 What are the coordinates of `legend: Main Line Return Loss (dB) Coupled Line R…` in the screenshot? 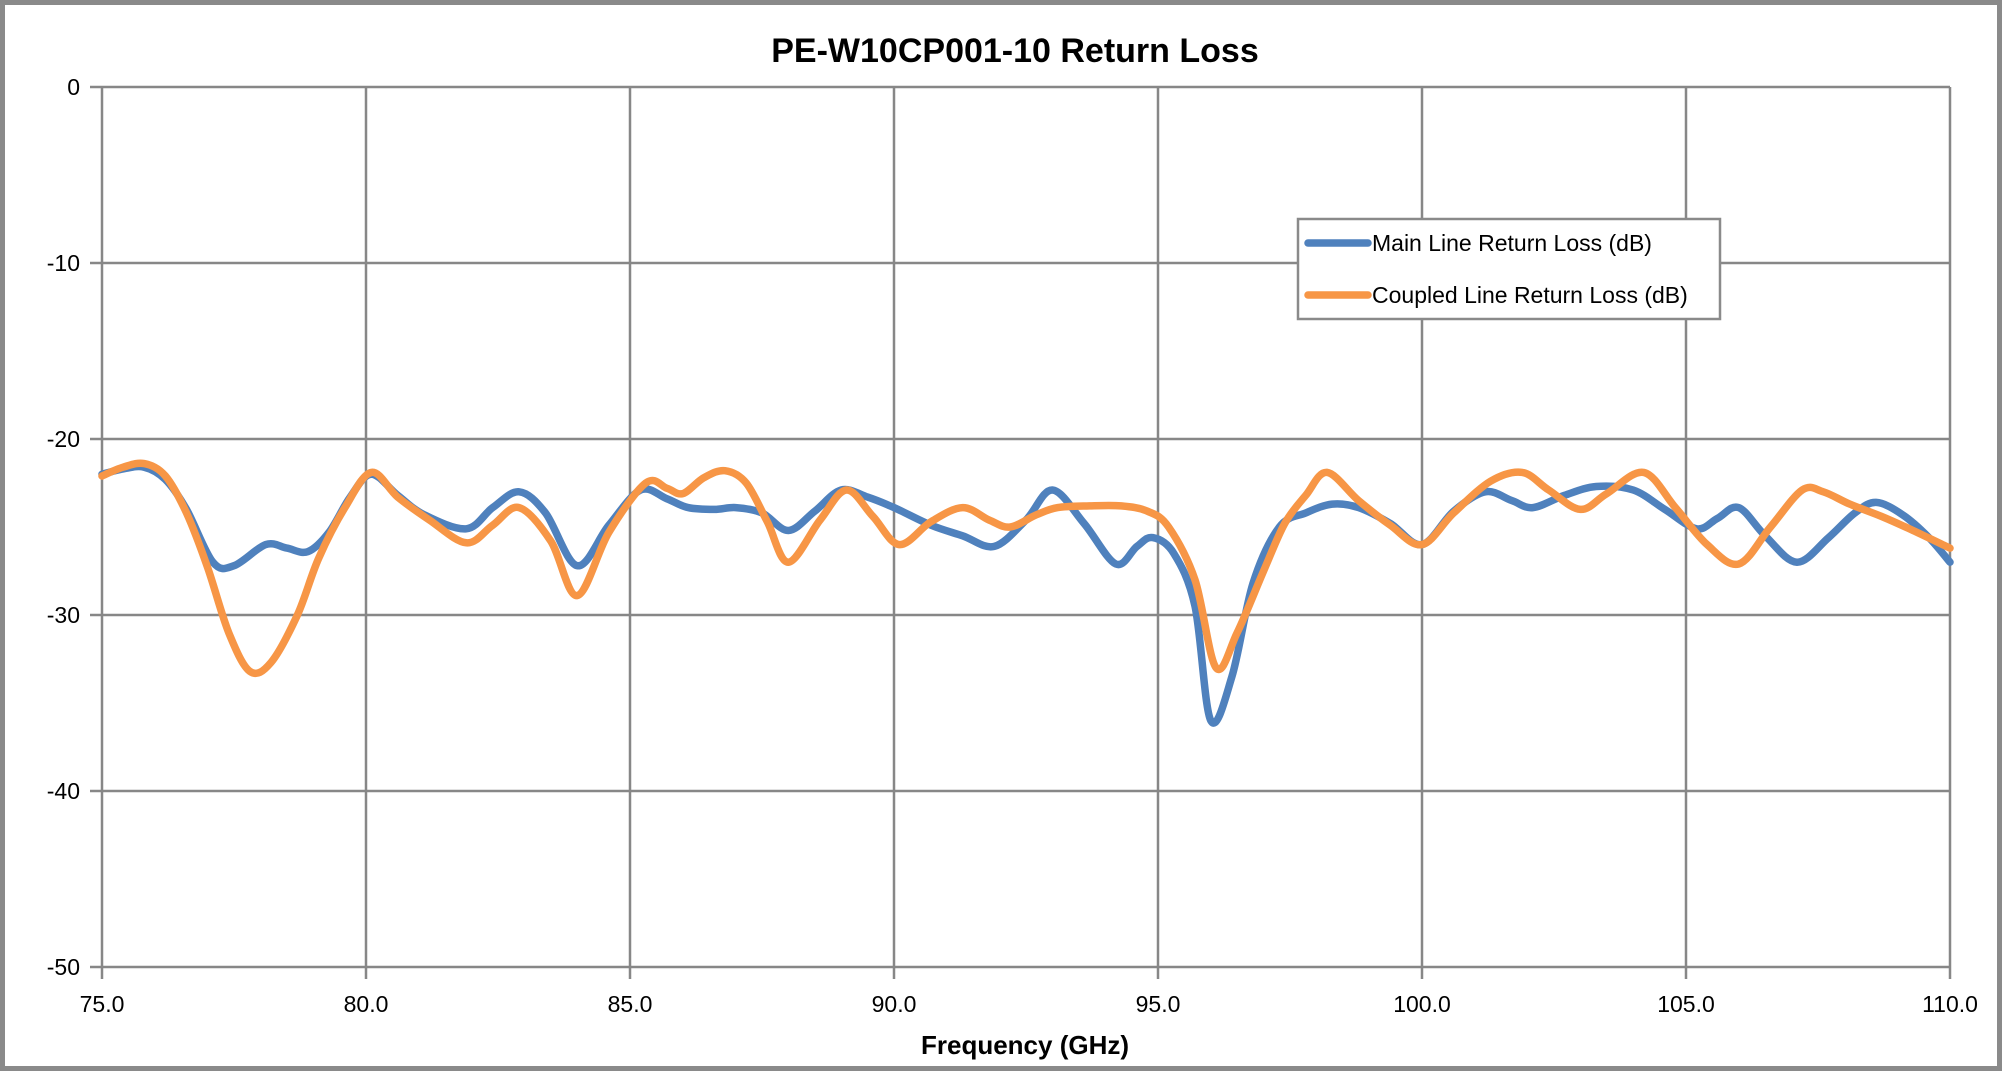 It's located at (1509, 269).